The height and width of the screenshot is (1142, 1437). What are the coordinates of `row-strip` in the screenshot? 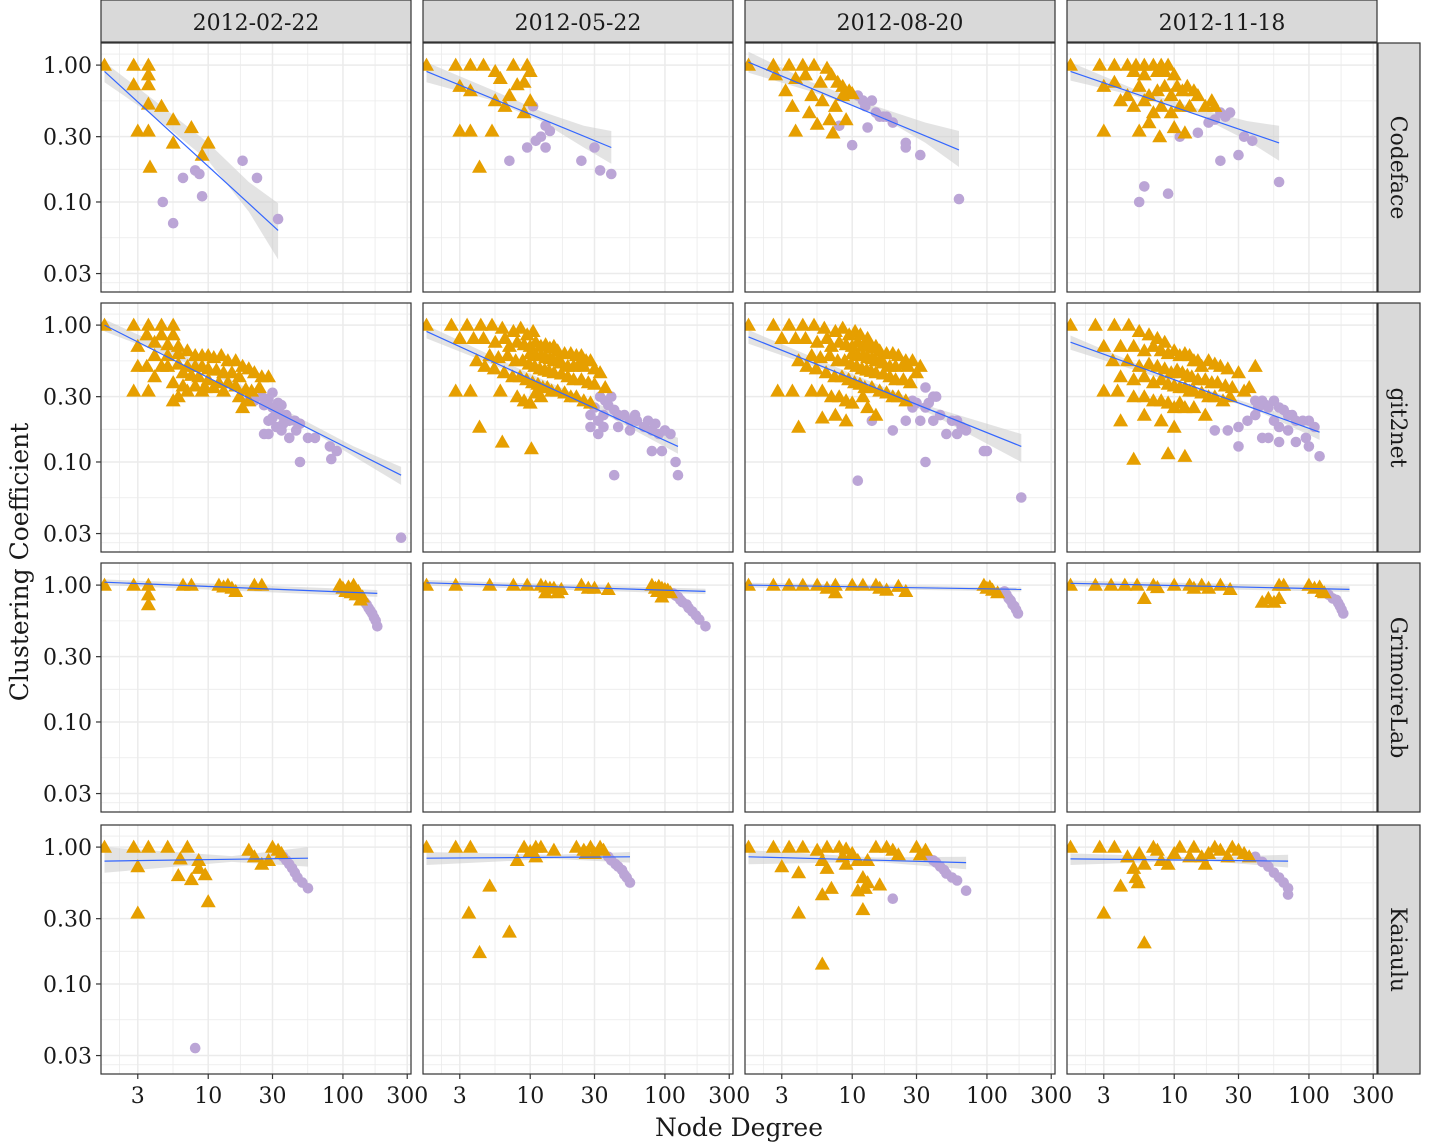 It's located at (1399, 949).